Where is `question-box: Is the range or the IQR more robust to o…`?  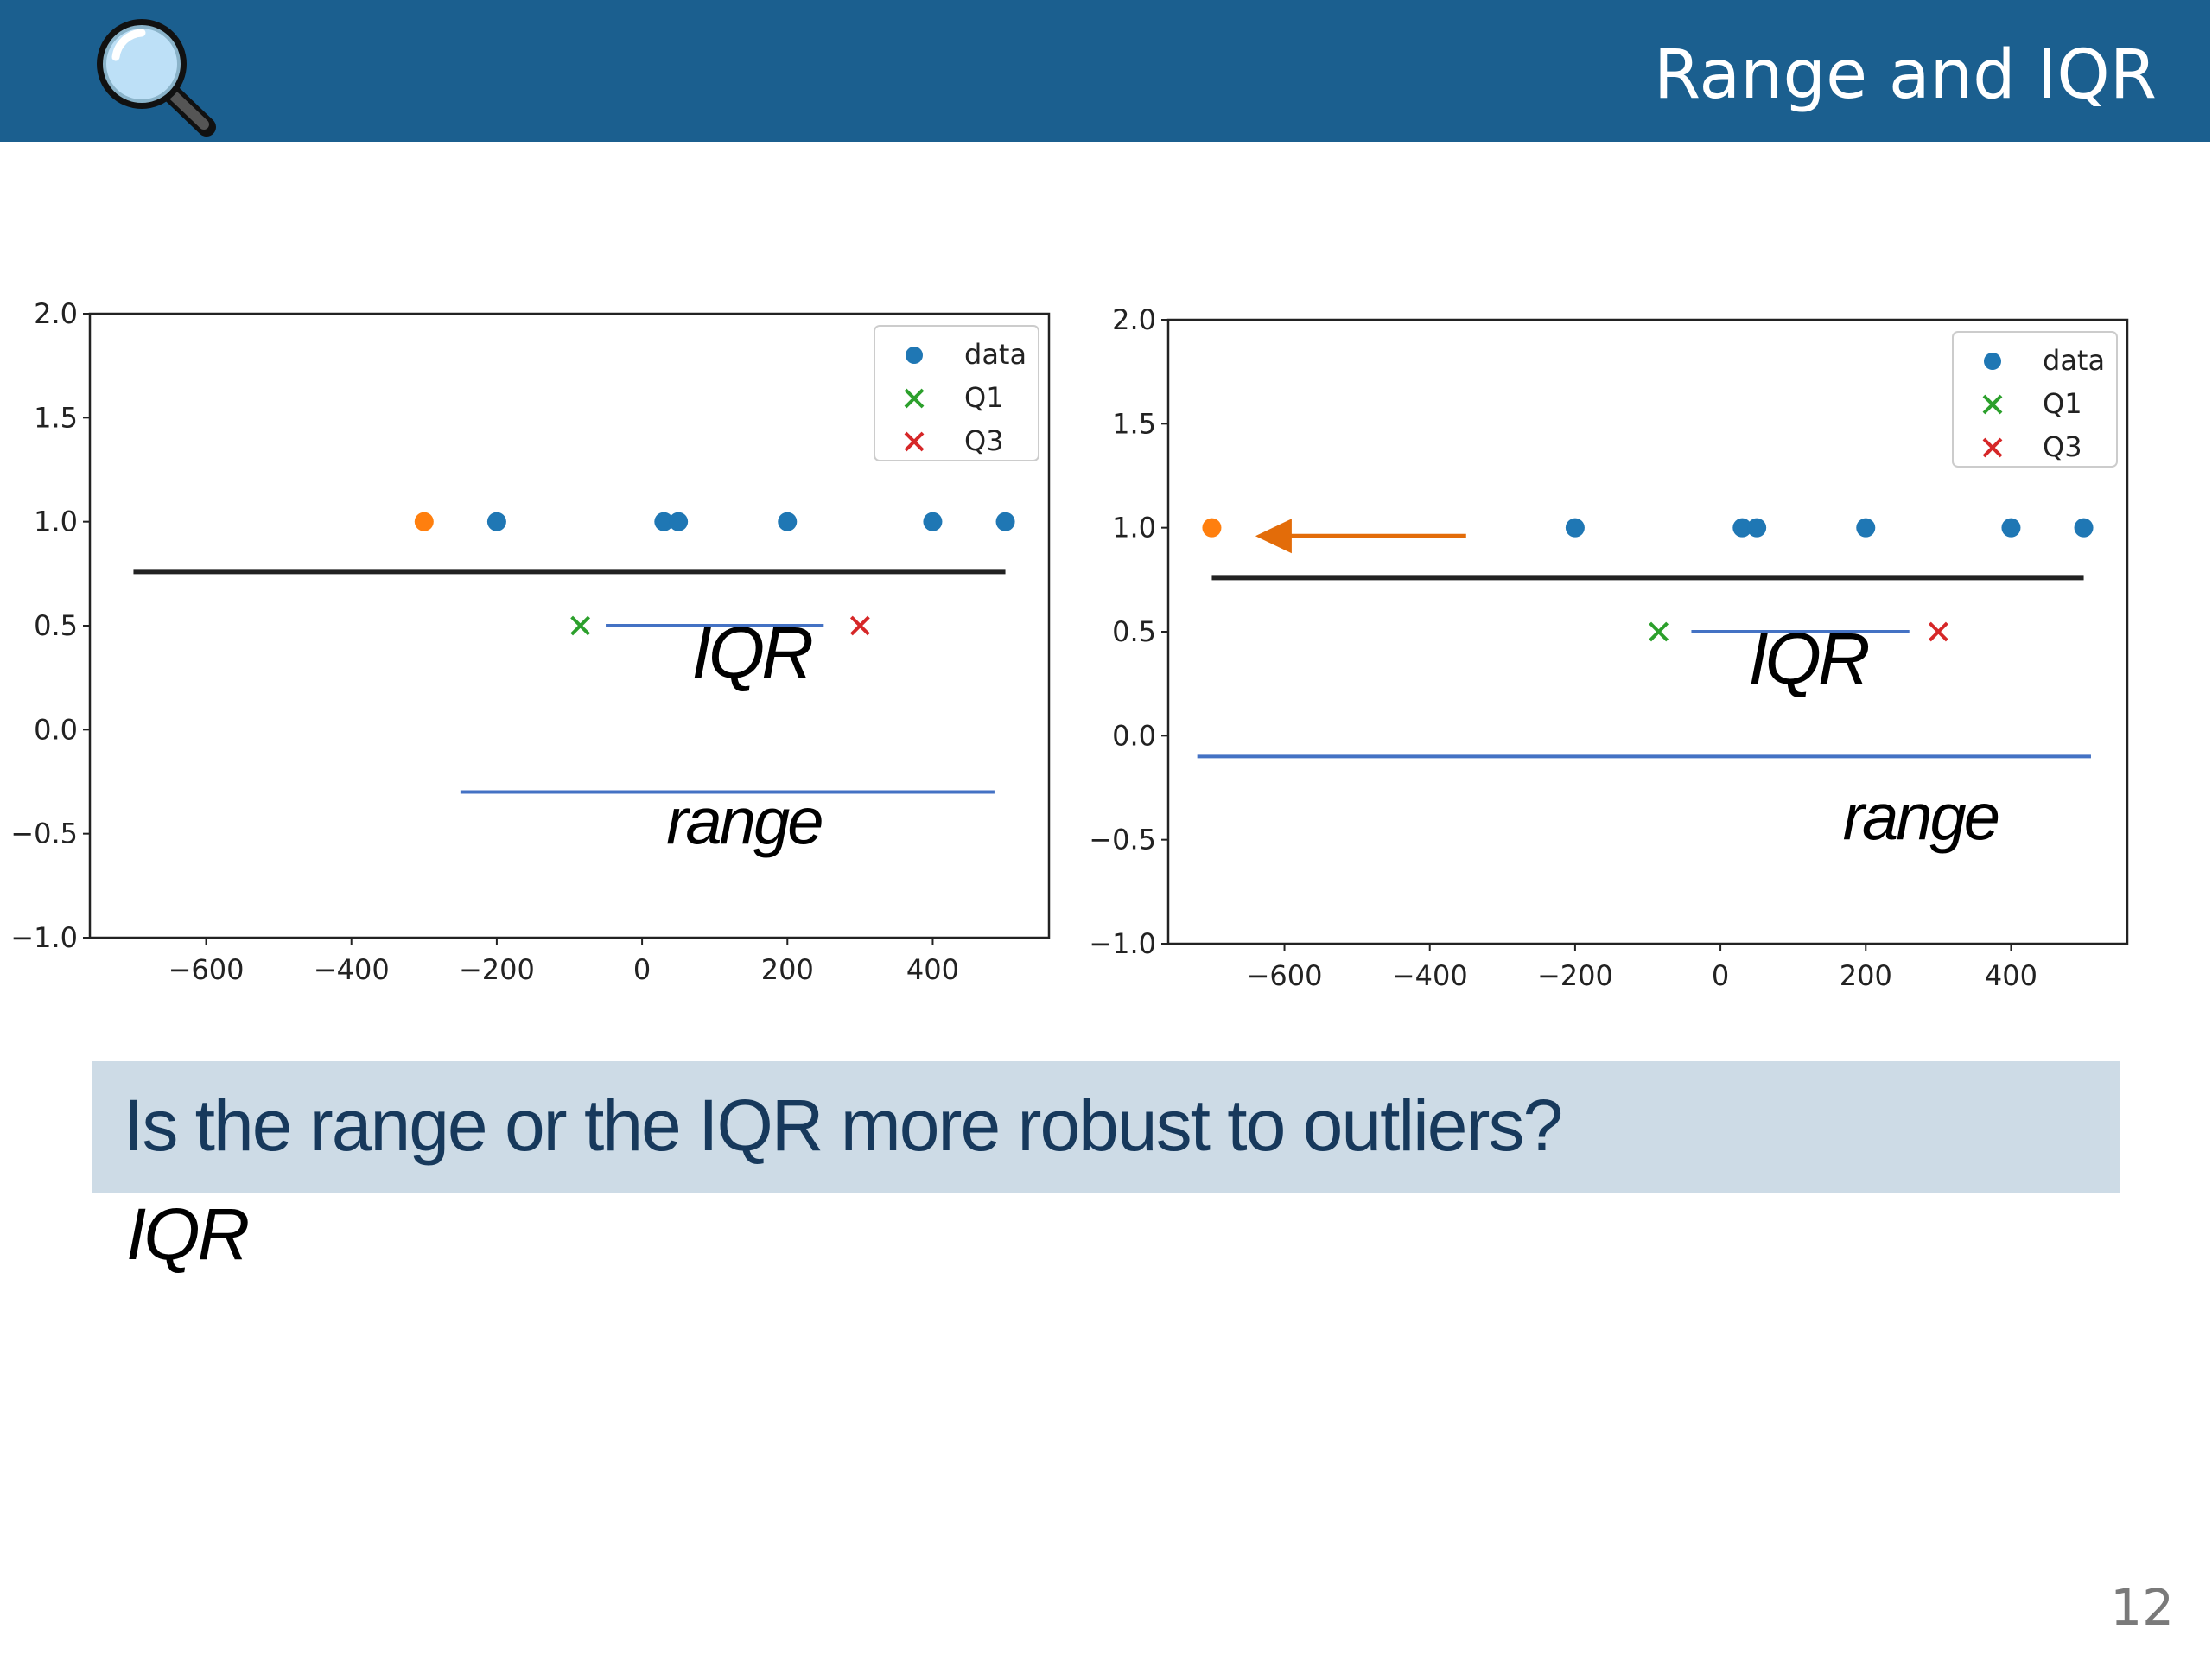 question-box: Is the range or the IQR more robust to o… is located at coordinates (1106, 1127).